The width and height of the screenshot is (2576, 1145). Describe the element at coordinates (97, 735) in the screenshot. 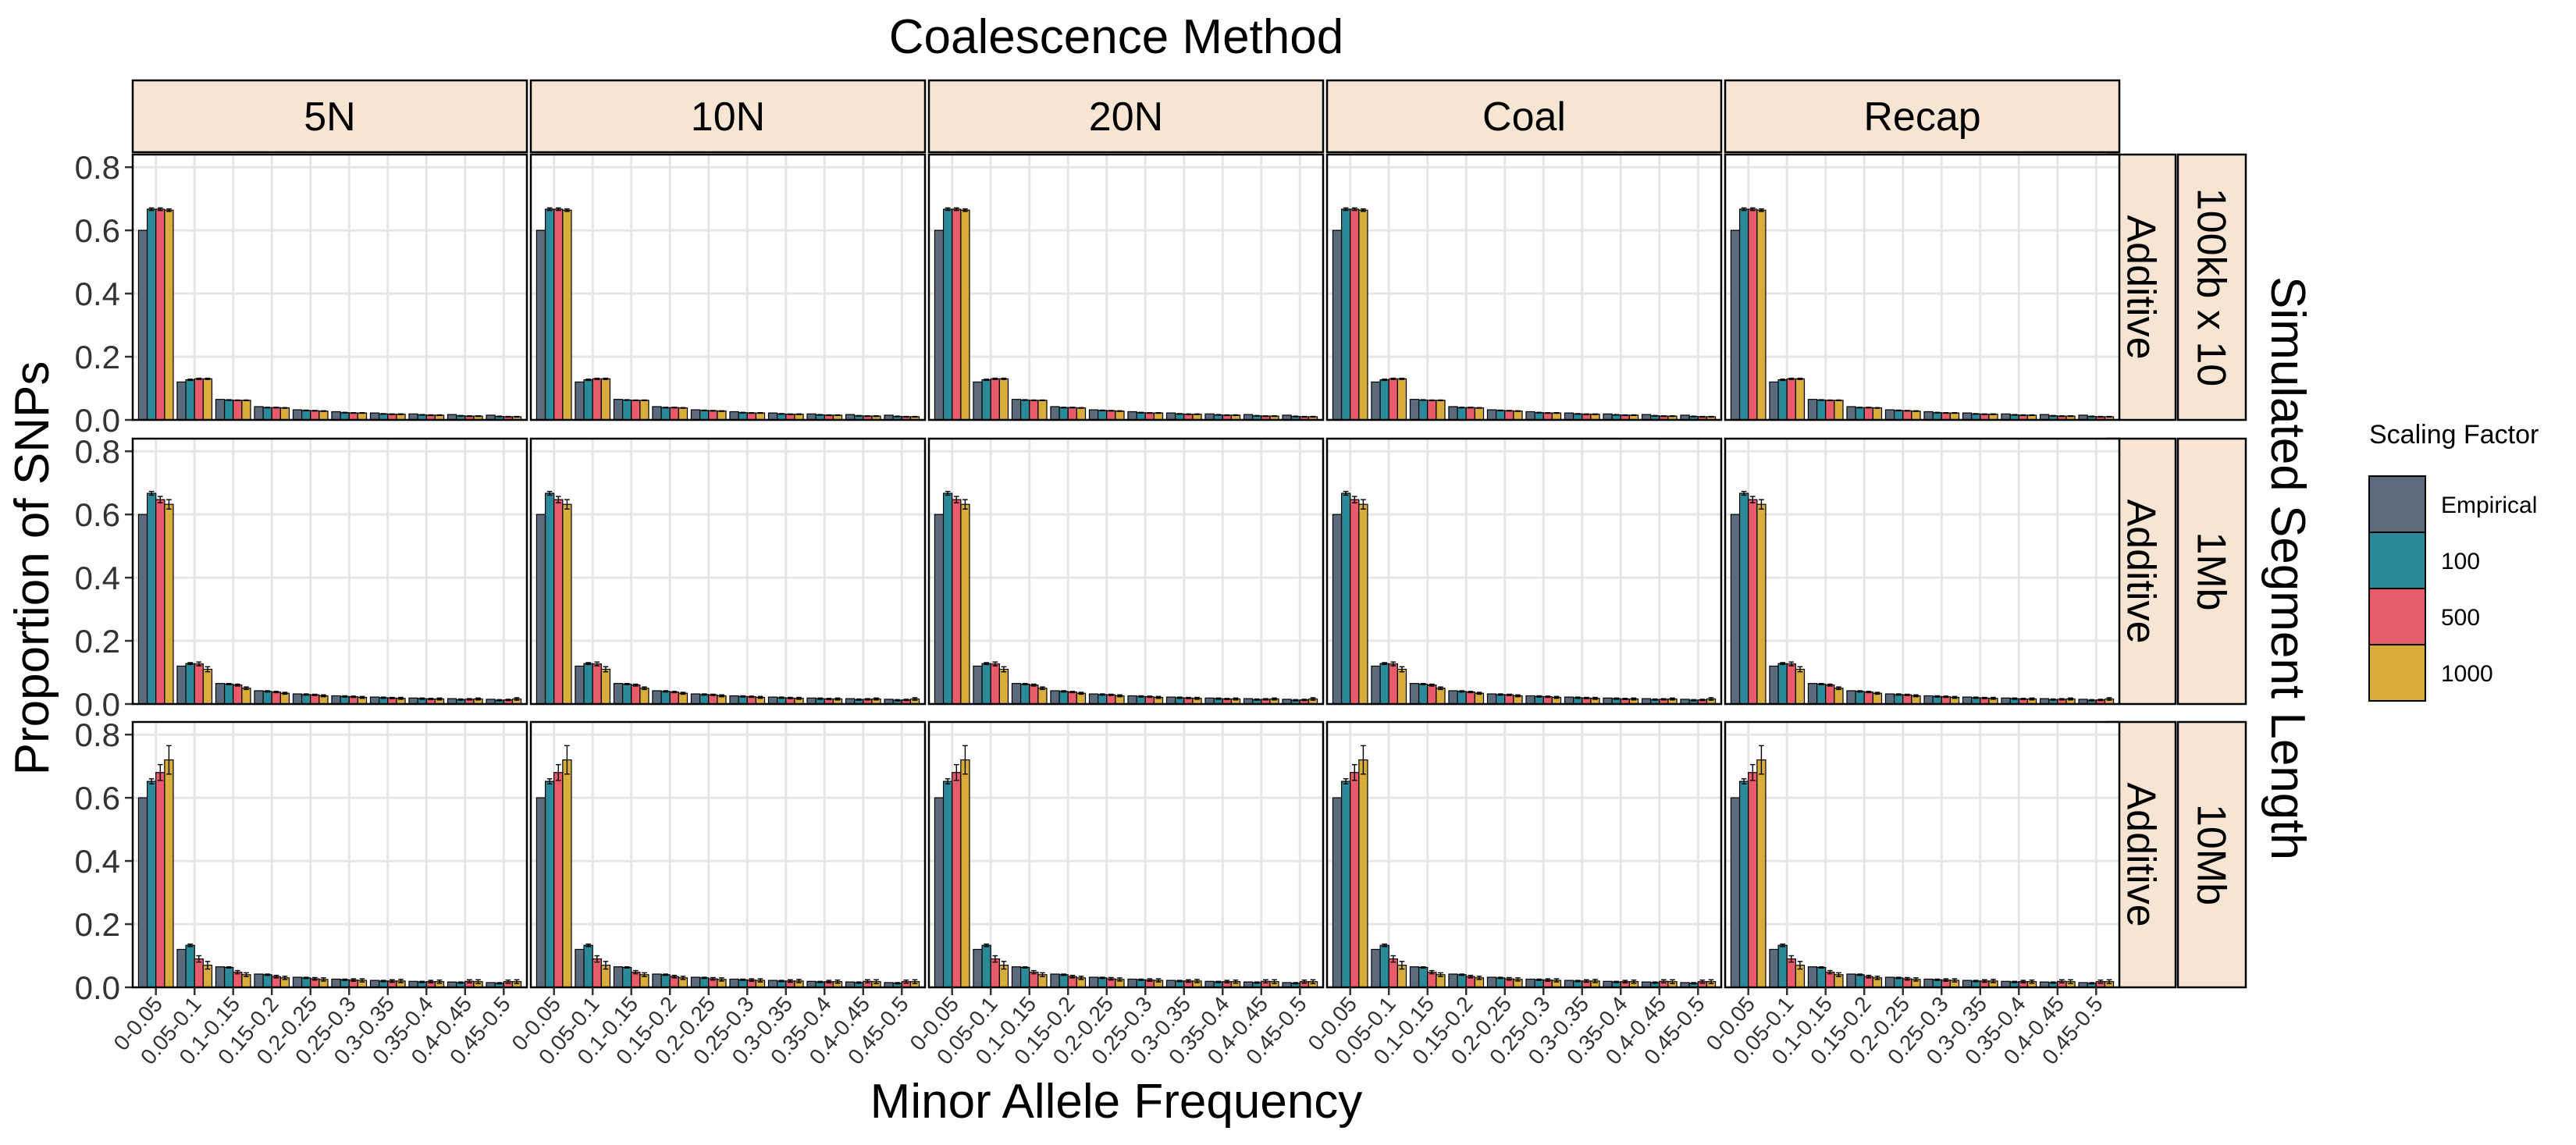

I see `y-tick-label: 0.8` at that location.